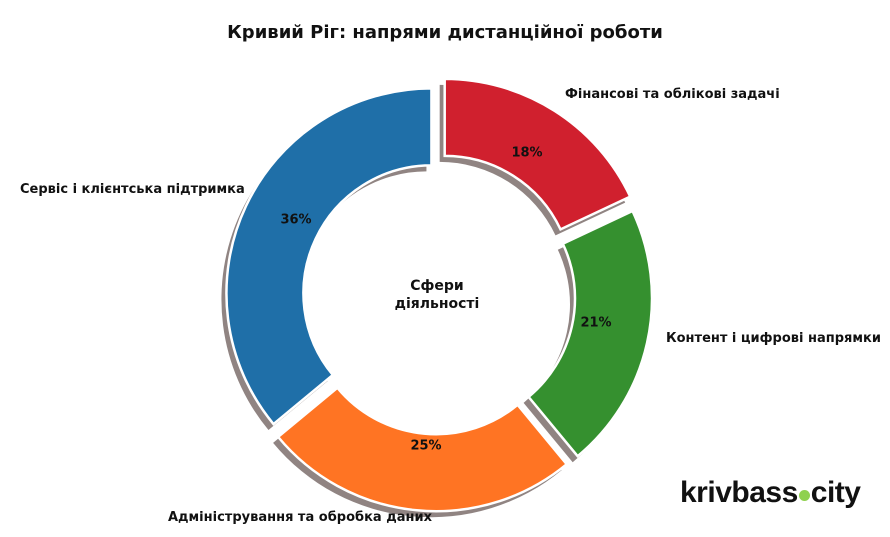 The height and width of the screenshot is (537, 890). What do you see at coordinates (296, 220) in the screenshot?
I see `pct-service: 36%` at bounding box center [296, 220].